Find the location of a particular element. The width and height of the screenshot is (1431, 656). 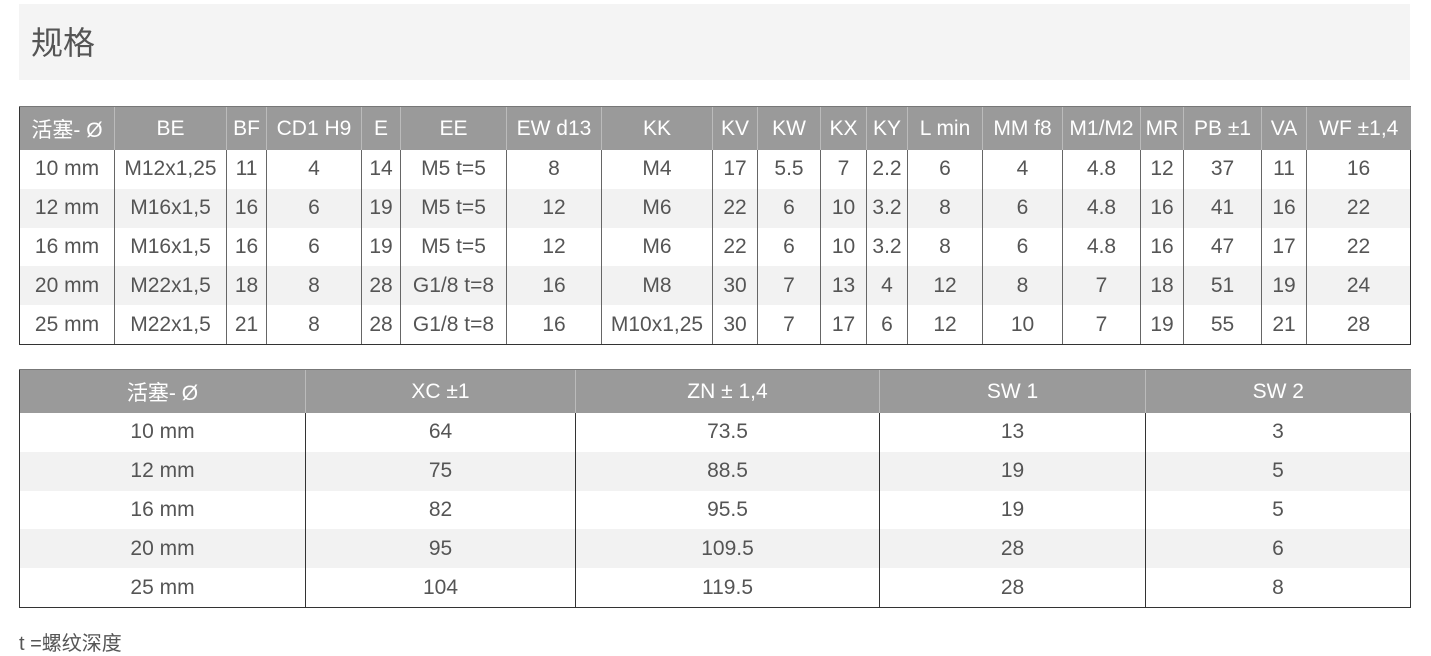

table-cell: 5 is located at coordinates (1278, 471).